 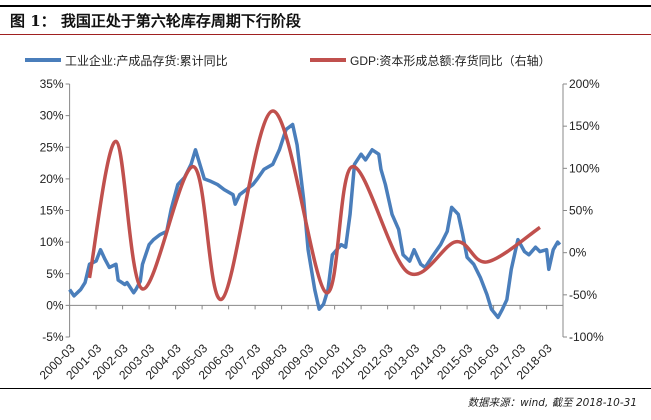 I want to click on left-tick-label: 30%, so click(x=52, y=116).